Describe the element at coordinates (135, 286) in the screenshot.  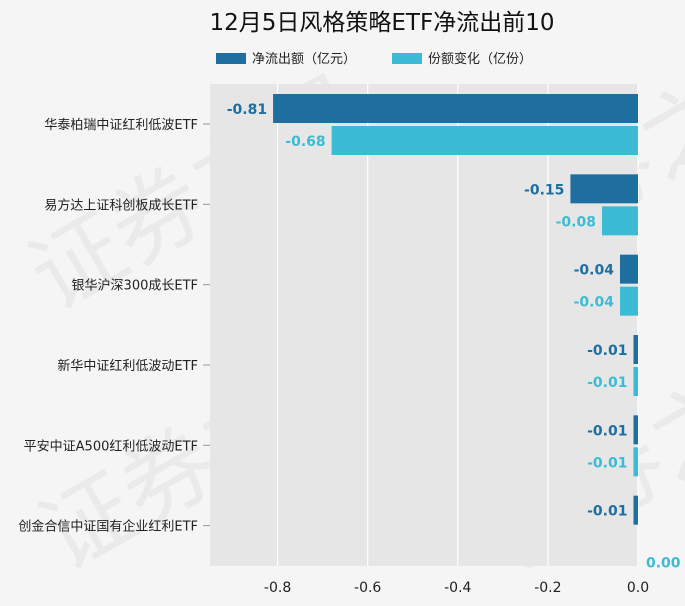
I see `category-label-2: 银华沪深300成长ETF` at that location.